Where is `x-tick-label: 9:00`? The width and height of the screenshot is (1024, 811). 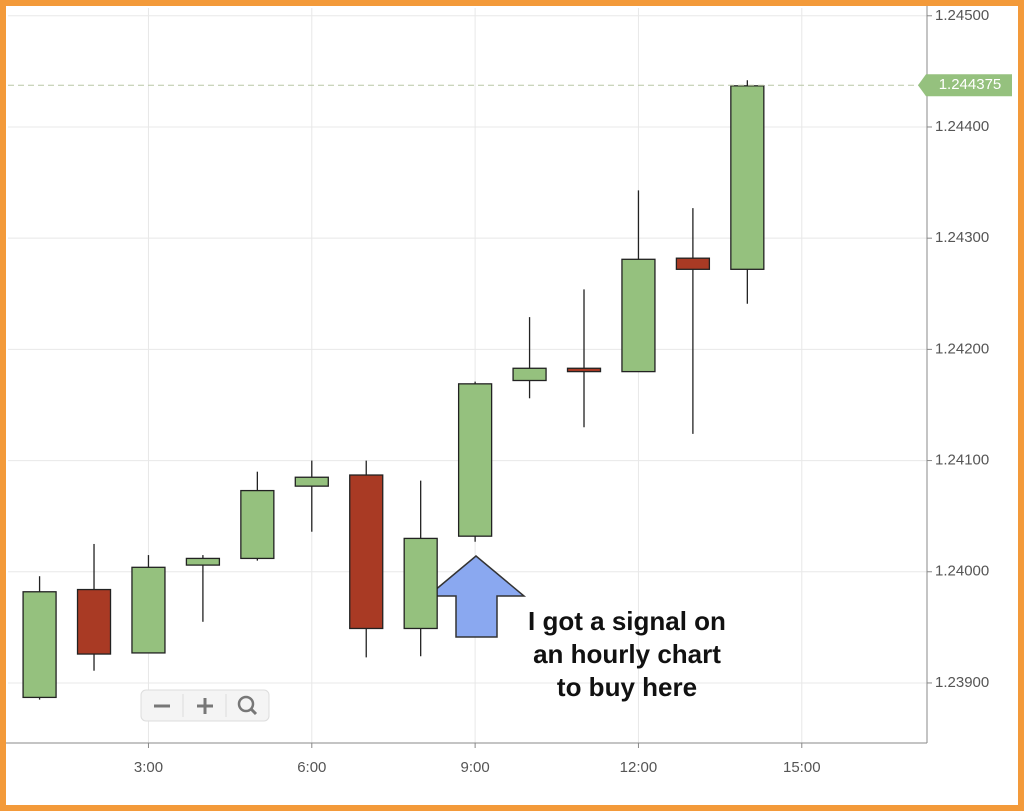 x-tick-label: 9:00 is located at coordinates (475, 767).